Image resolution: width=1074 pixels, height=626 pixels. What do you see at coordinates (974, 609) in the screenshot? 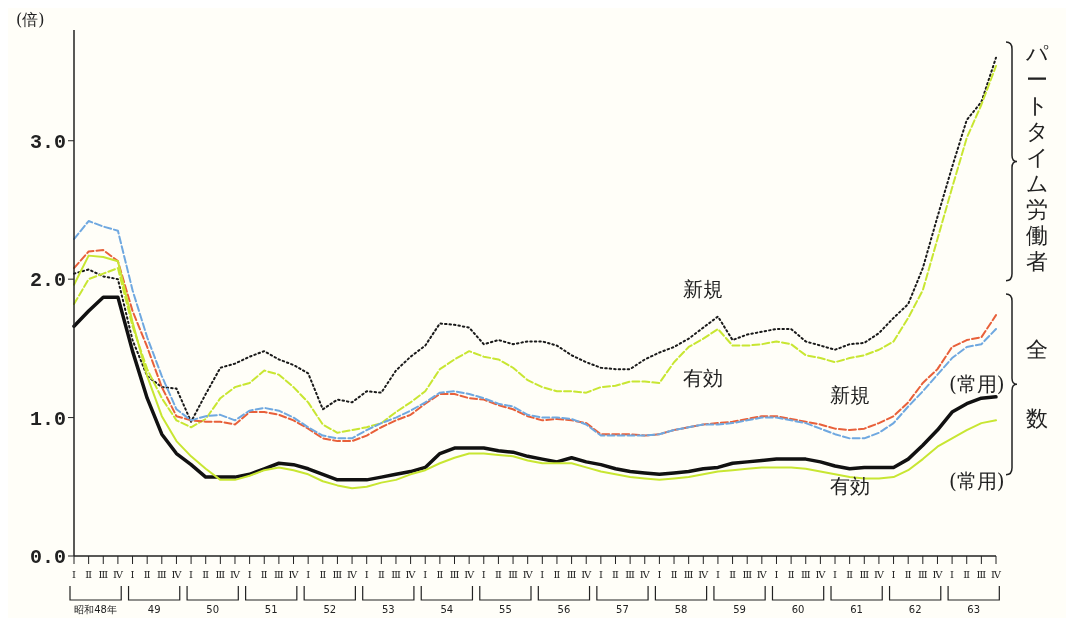
I see `text: 63` at bounding box center [974, 609].